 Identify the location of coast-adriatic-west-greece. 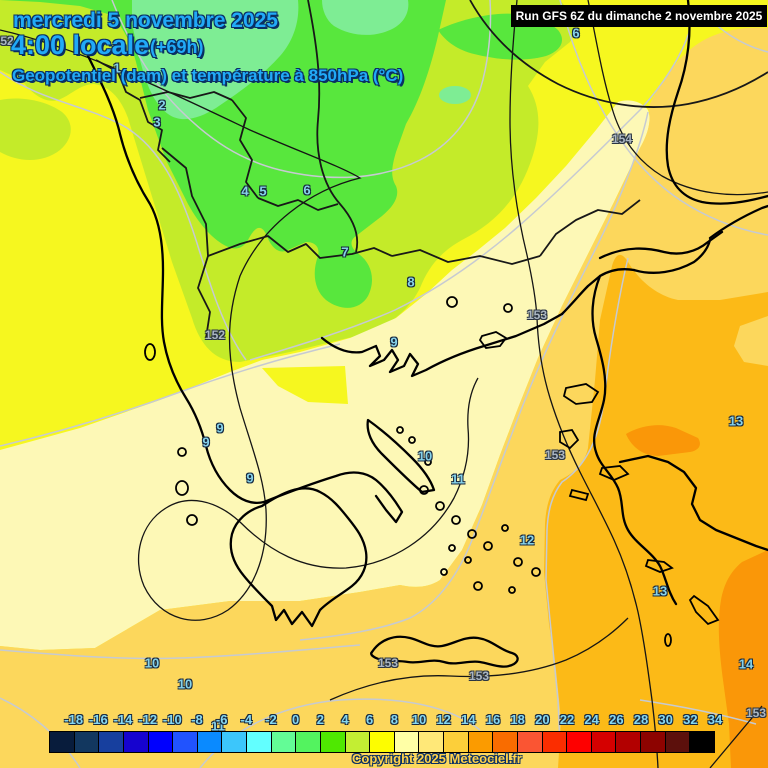
(176, 279).